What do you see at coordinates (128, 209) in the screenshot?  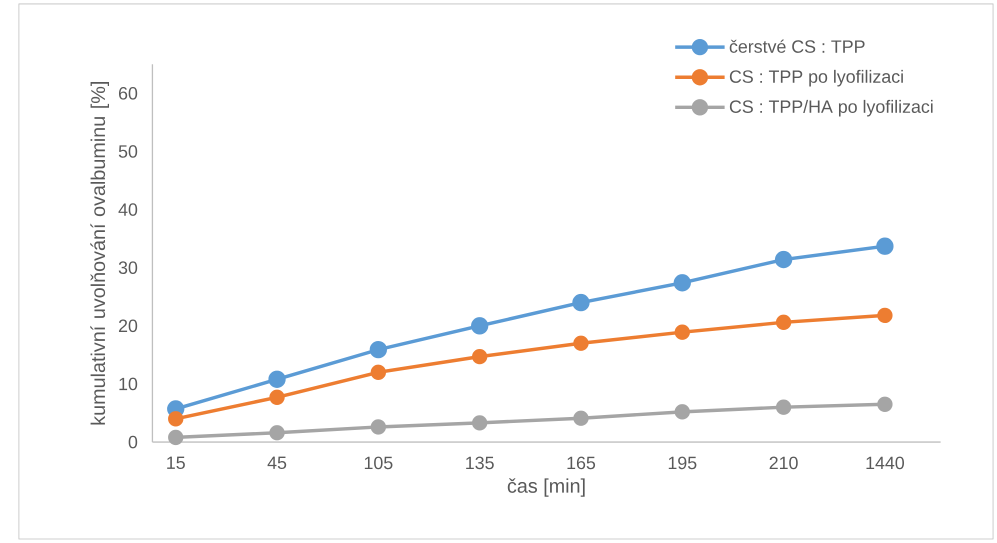 I see `y-tick-label: 40` at bounding box center [128, 209].